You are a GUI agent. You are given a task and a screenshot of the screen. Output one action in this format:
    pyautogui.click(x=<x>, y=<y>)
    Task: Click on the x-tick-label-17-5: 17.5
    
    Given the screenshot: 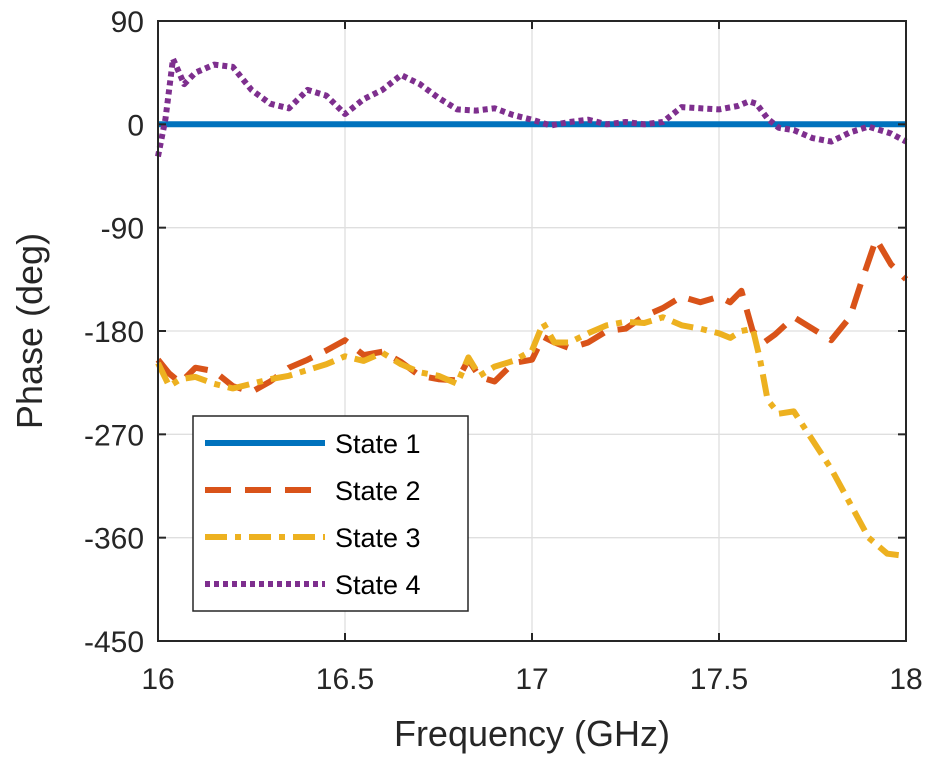 What is the action you would take?
    pyautogui.click(x=719, y=679)
    